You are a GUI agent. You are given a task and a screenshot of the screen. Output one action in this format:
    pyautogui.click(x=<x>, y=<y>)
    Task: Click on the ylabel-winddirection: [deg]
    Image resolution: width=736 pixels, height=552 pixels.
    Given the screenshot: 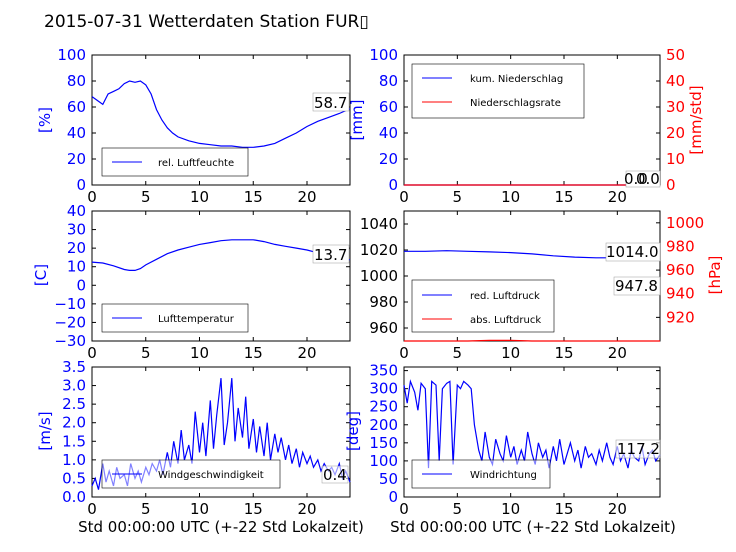 What is the action you would take?
    pyautogui.click(x=353, y=431)
    